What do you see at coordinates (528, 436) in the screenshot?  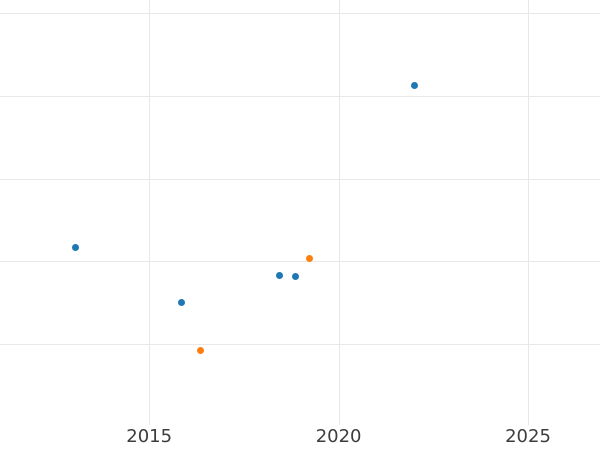 I see `x-tick-label: 2025` at bounding box center [528, 436].